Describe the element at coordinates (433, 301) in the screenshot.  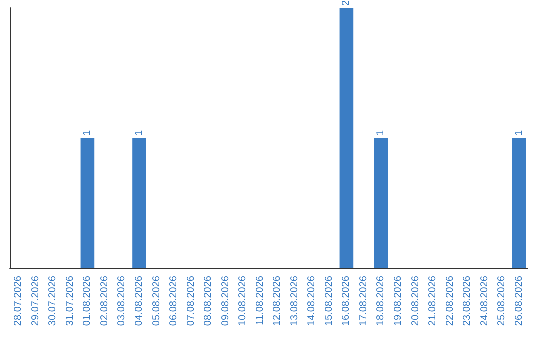
I see `x-tick-label: 21.08.2026` at that location.